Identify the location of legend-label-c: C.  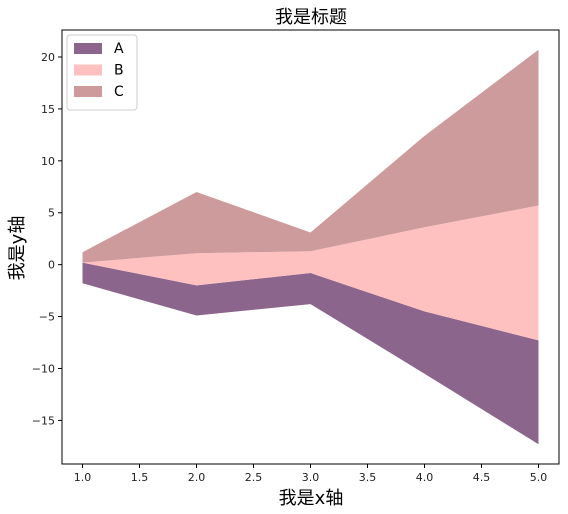
(119, 92).